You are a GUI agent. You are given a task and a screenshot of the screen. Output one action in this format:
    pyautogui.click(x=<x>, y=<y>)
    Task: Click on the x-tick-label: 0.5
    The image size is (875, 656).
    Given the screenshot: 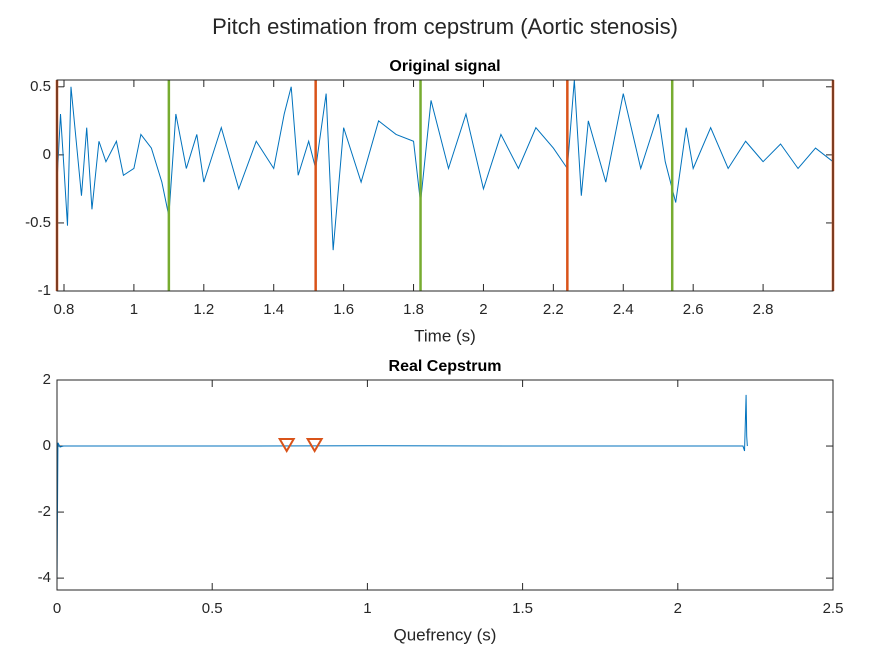 What is the action you would take?
    pyautogui.click(x=212, y=608)
    